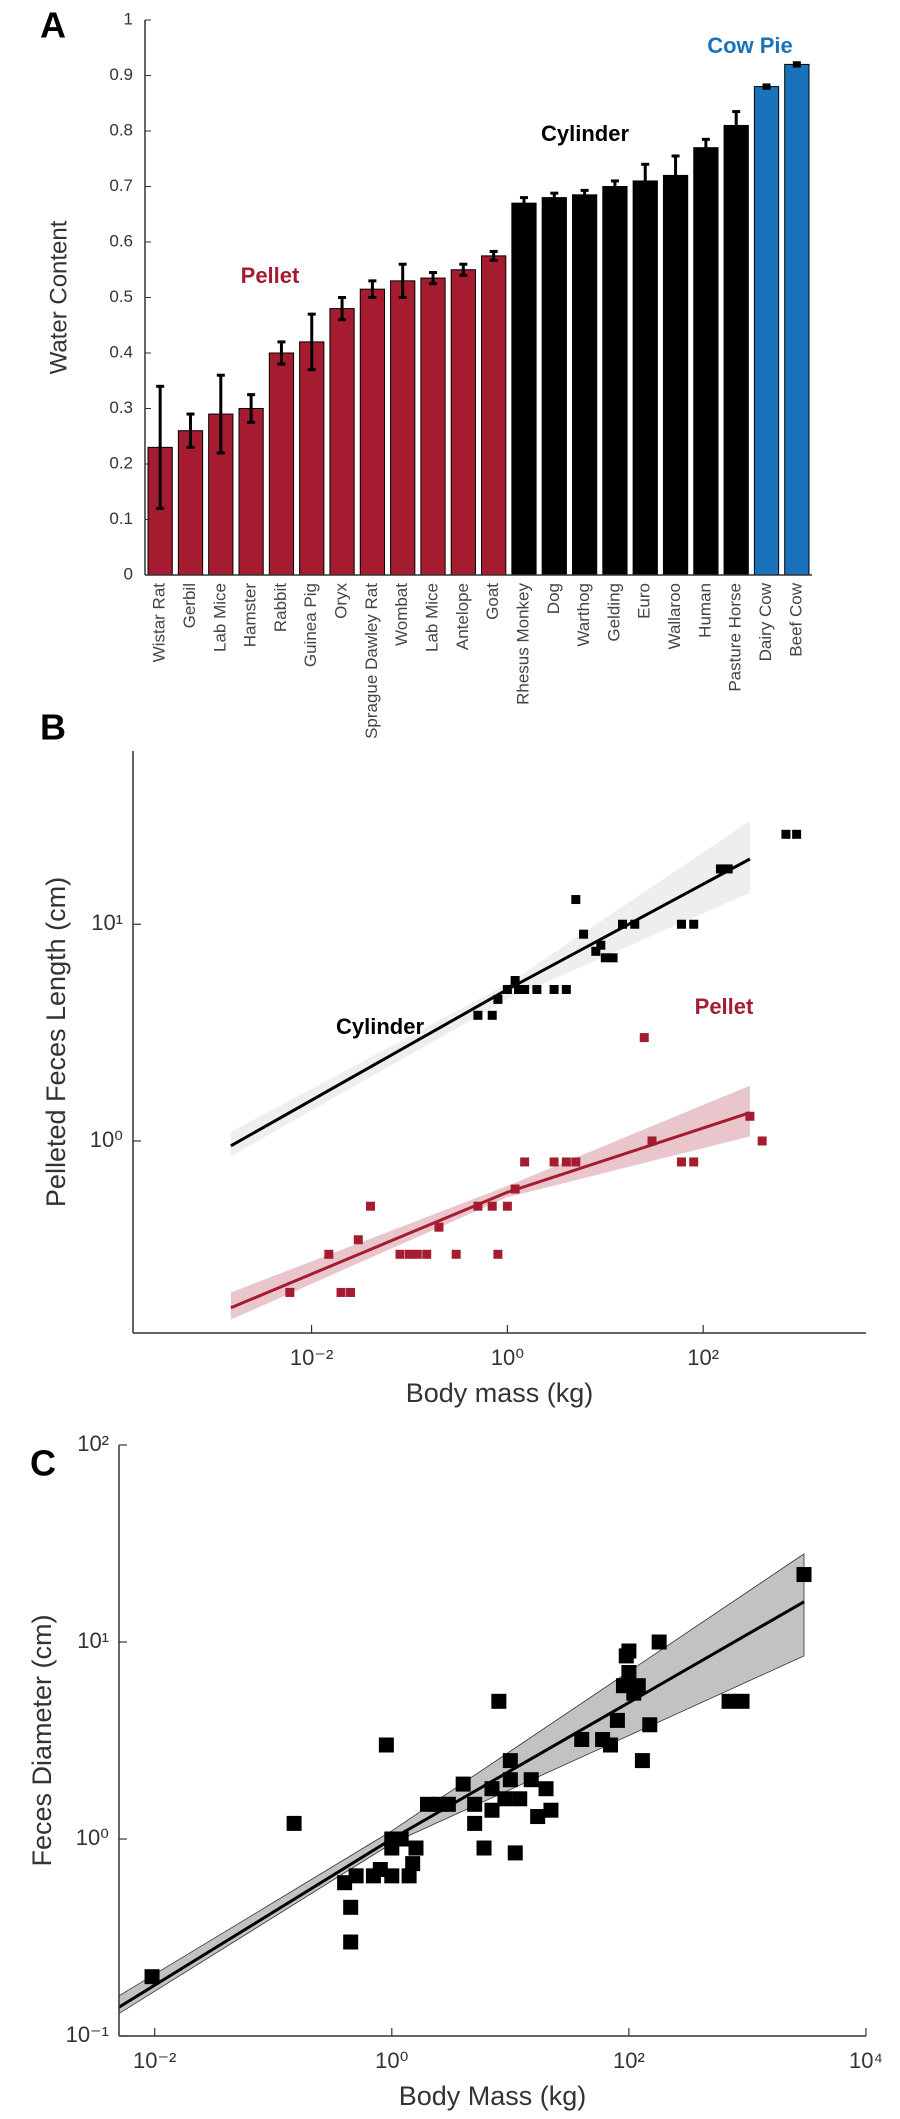 The image size is (900, 2119). Describe the element at coordinates (159, 623) in the screenshot. I see `x-tick-label: Wistar Rat` at that location.